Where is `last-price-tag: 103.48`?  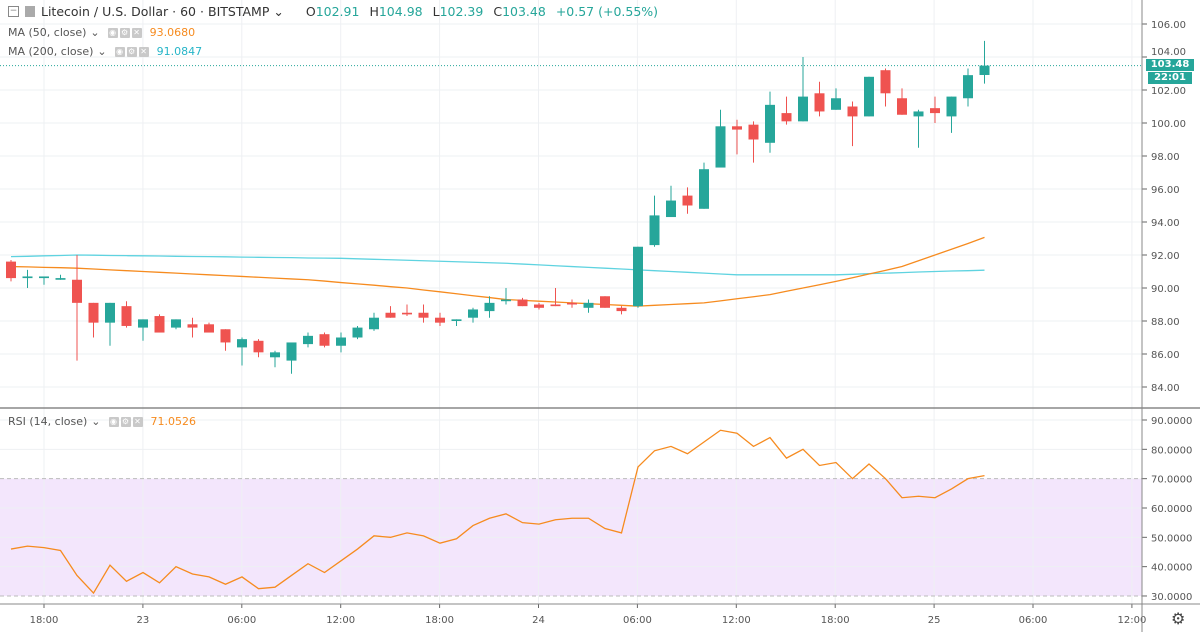
last-price-tag: 103.48 is located at coordinates (1170, 65).